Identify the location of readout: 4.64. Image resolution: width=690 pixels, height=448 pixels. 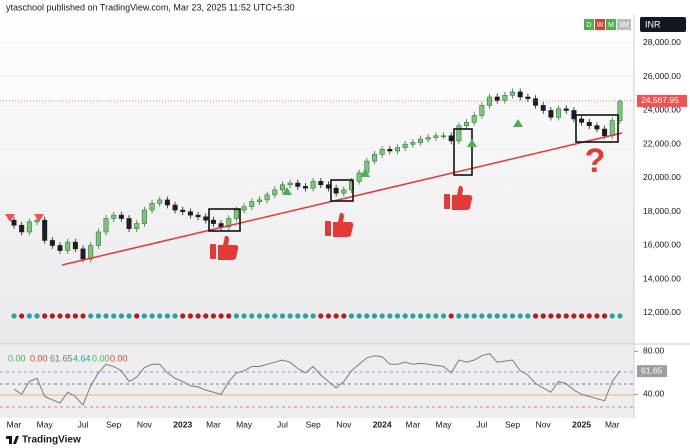
(82, 358).